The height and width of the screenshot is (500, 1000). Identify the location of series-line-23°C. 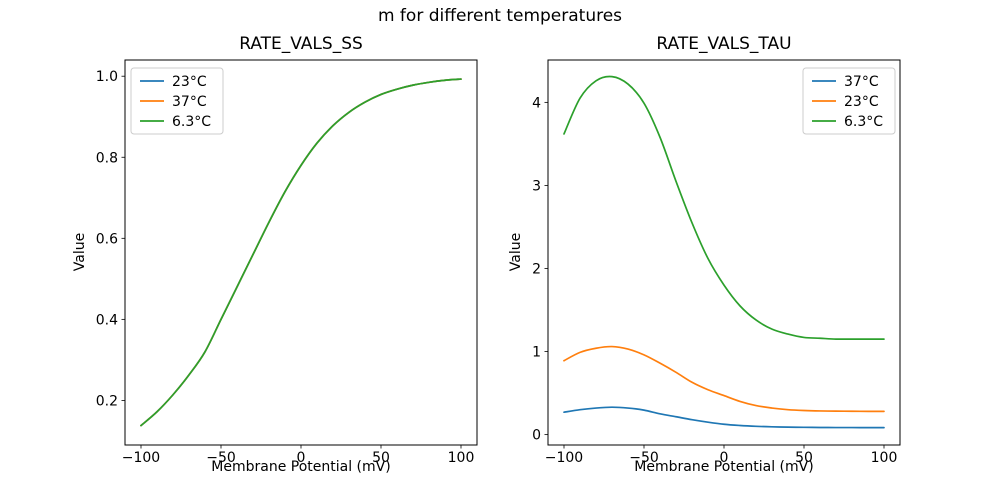
(724, 379).